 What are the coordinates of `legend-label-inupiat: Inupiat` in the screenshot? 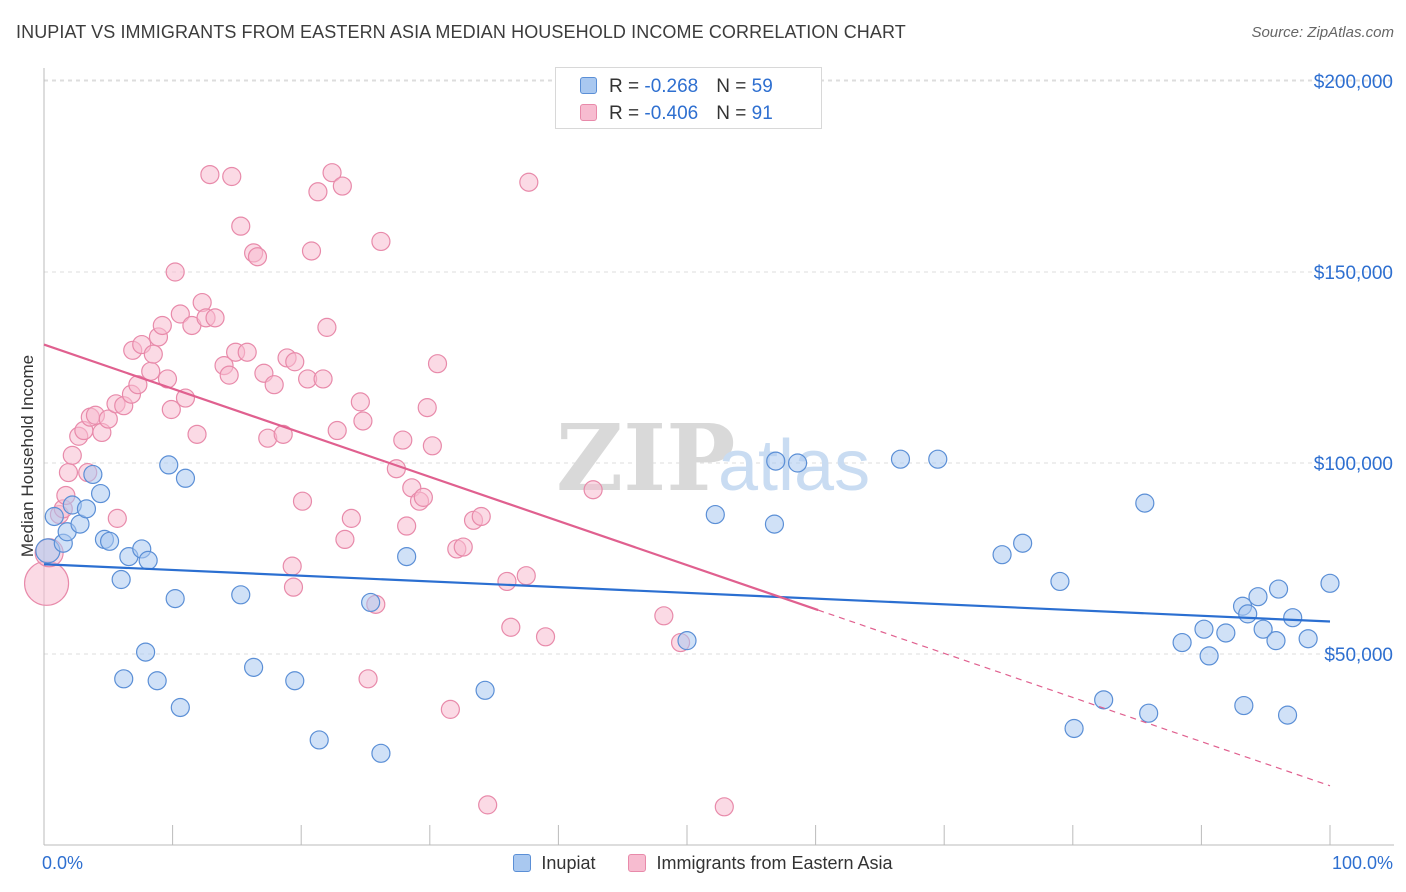 It's located at (568, 863).